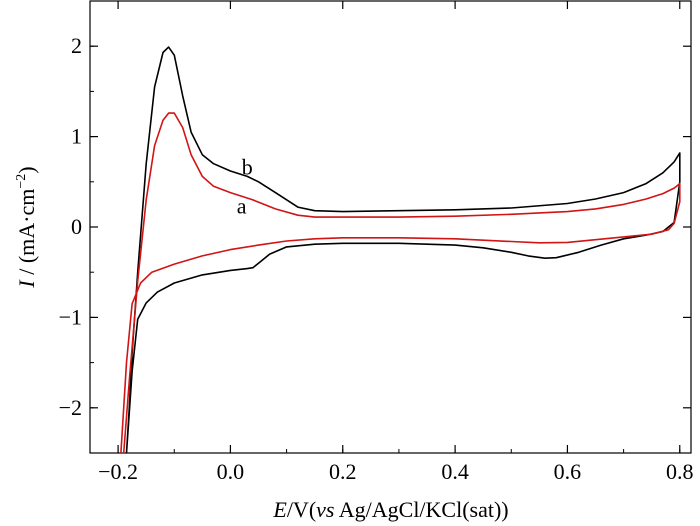 Image resolution: width=700 pixels, height=526 pixels. What do you see at coordinates (247, 167) in the screenshot?
I see `curve-label-b: b` at bounding box center [247, 167].